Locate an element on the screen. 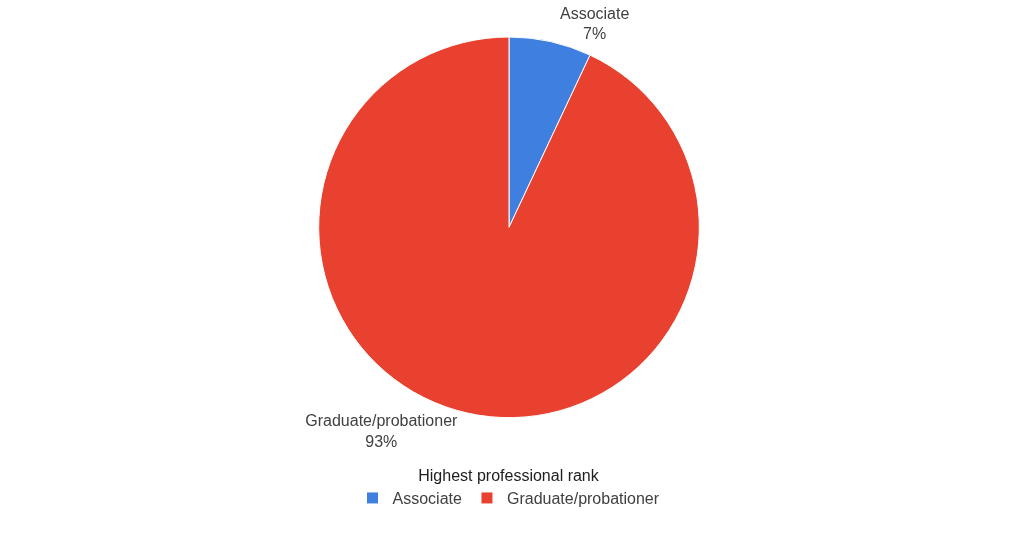 The image size is (1018, 545). data-label: 7% is located at coordinates (595, 34).